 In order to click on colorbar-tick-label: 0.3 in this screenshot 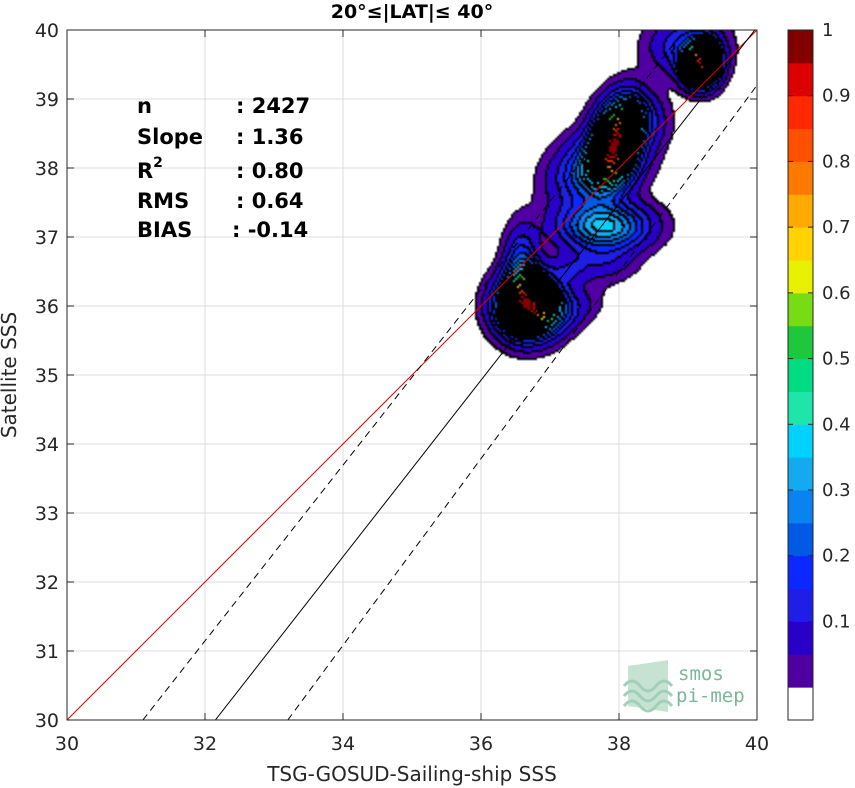, I will do `click(836, 490)`.